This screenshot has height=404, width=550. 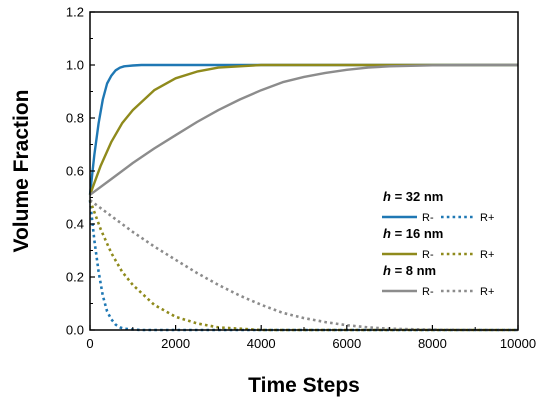 I want to click on x-tick-label: 6000, so click(x=346, y=343).